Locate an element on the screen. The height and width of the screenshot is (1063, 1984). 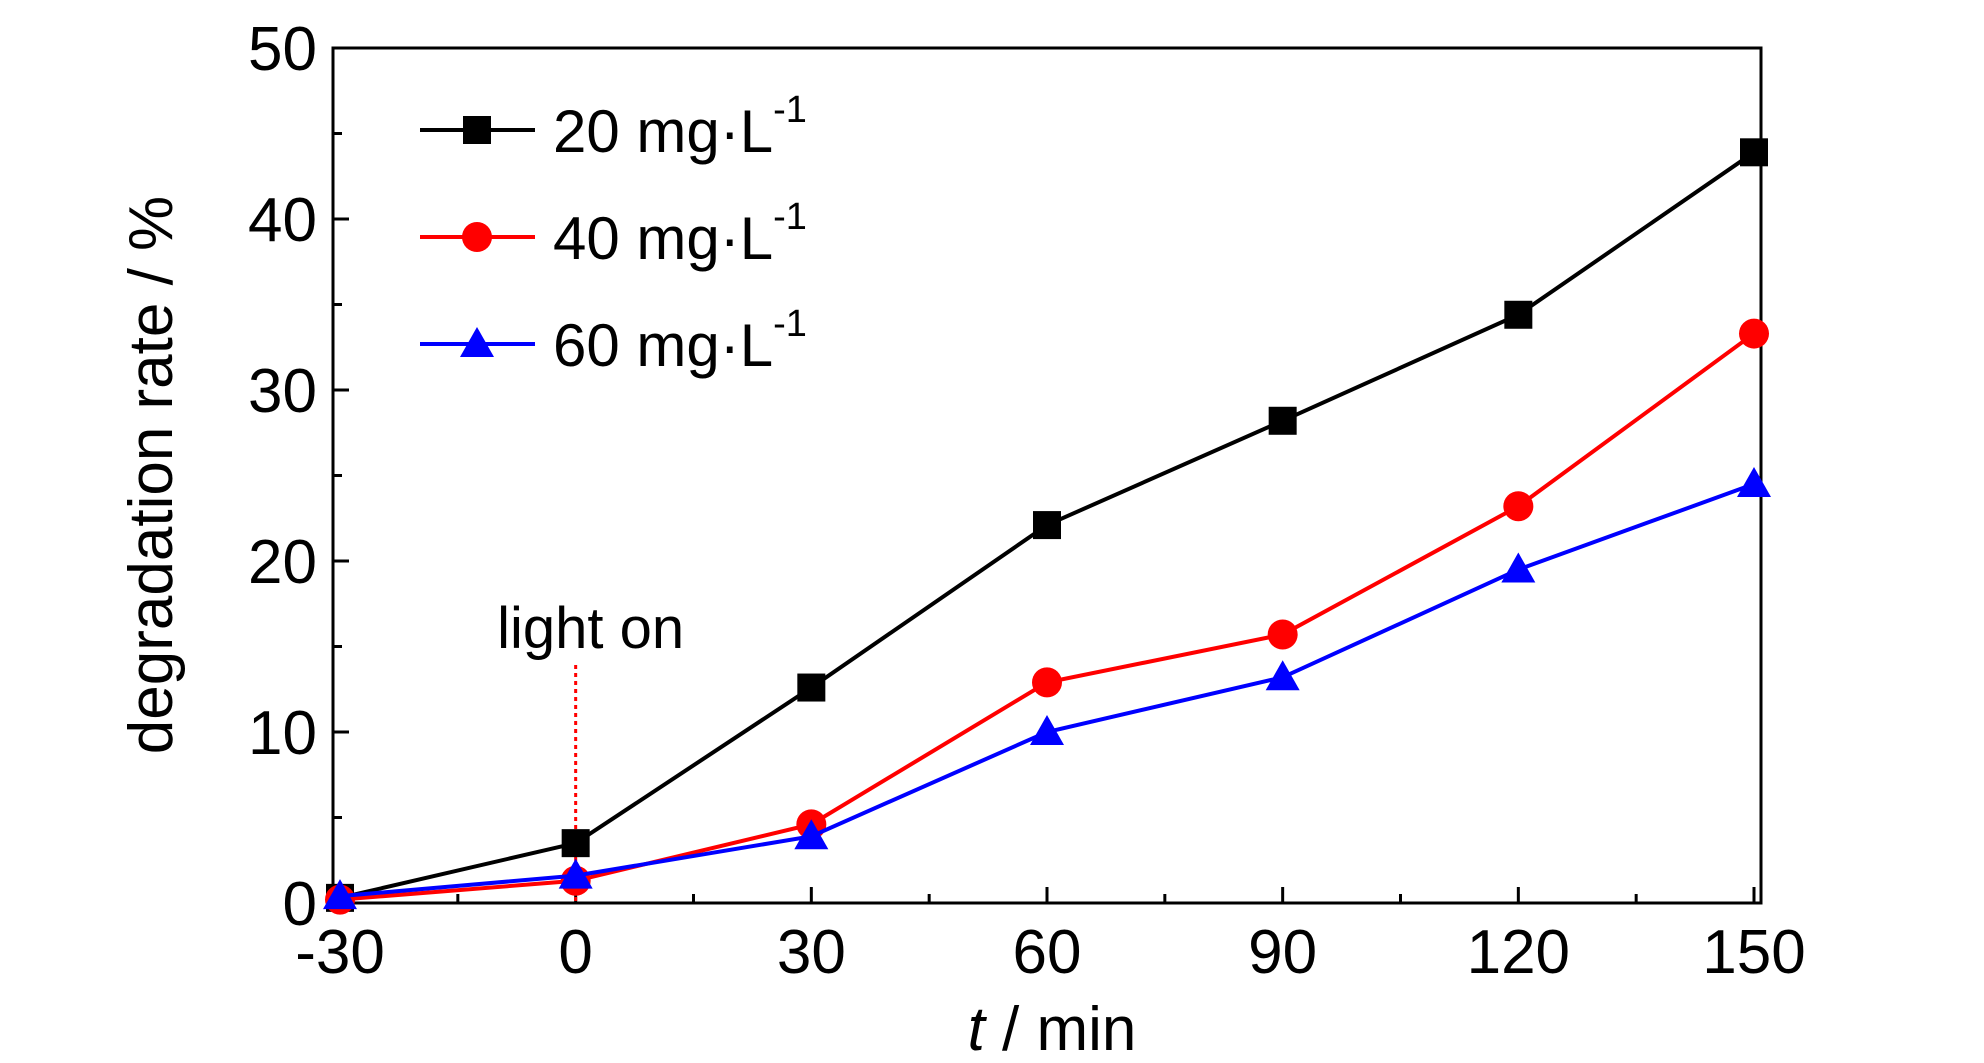
legend-label: 20 mg·L-1 is located at coordinates (680, 127).